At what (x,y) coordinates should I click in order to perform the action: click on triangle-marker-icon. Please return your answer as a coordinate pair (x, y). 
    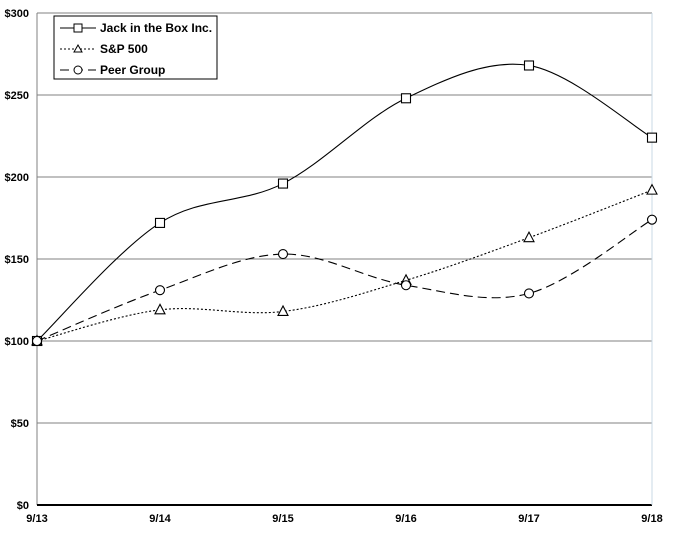
    Looking at the image, I should click on (78, 48).